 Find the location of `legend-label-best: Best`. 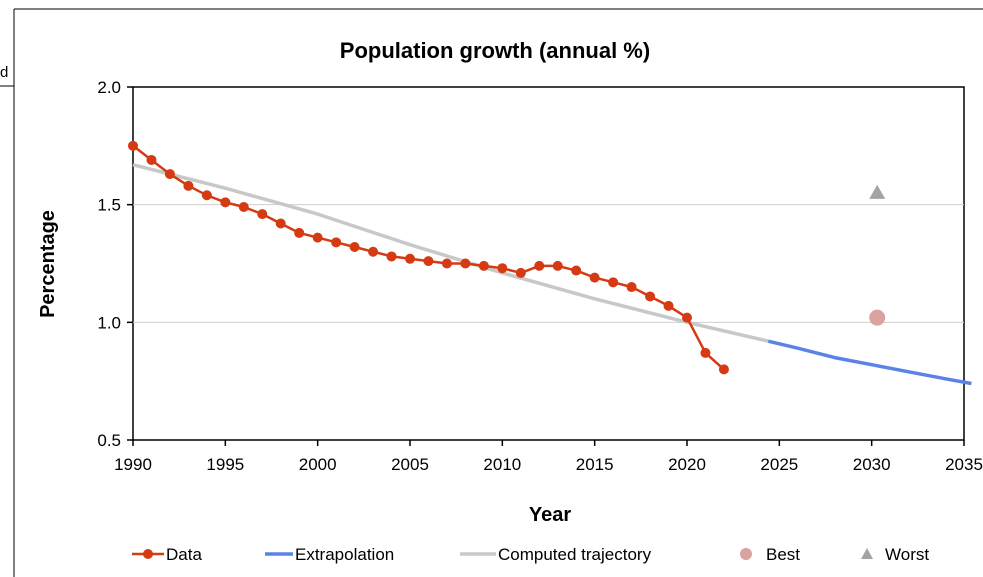

legend-label-best: Best is located at coordinates (783, 554).